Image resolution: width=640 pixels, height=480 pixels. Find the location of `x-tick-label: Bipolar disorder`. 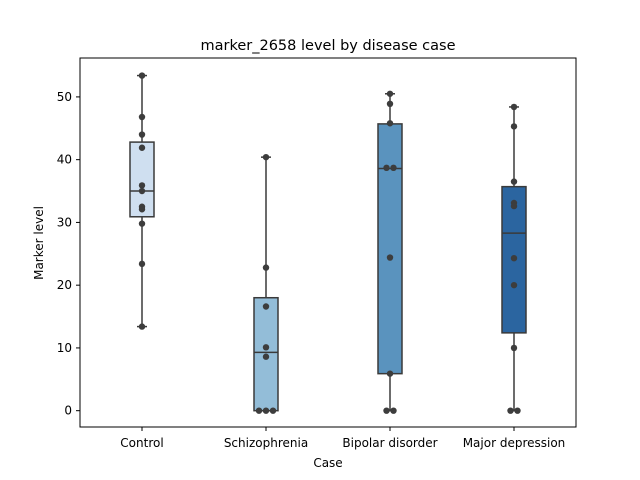

x-tick-label: Bipolar disorder is located at coordinates (389, 443).